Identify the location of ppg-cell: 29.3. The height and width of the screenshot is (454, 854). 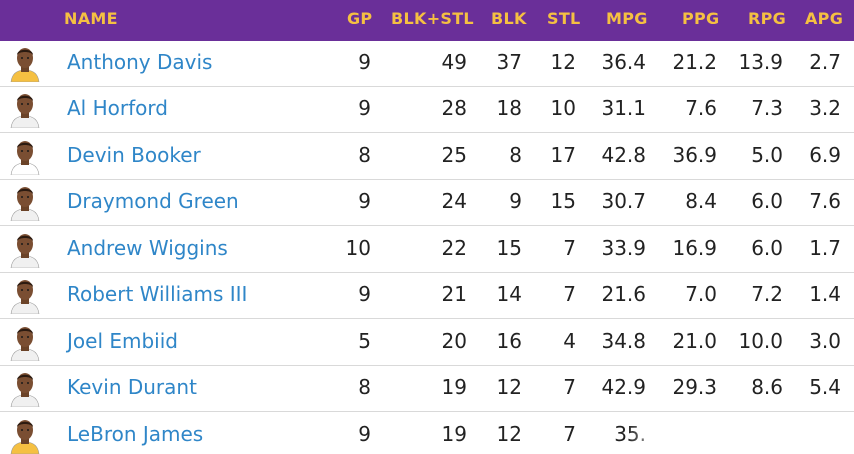
(694, 387).